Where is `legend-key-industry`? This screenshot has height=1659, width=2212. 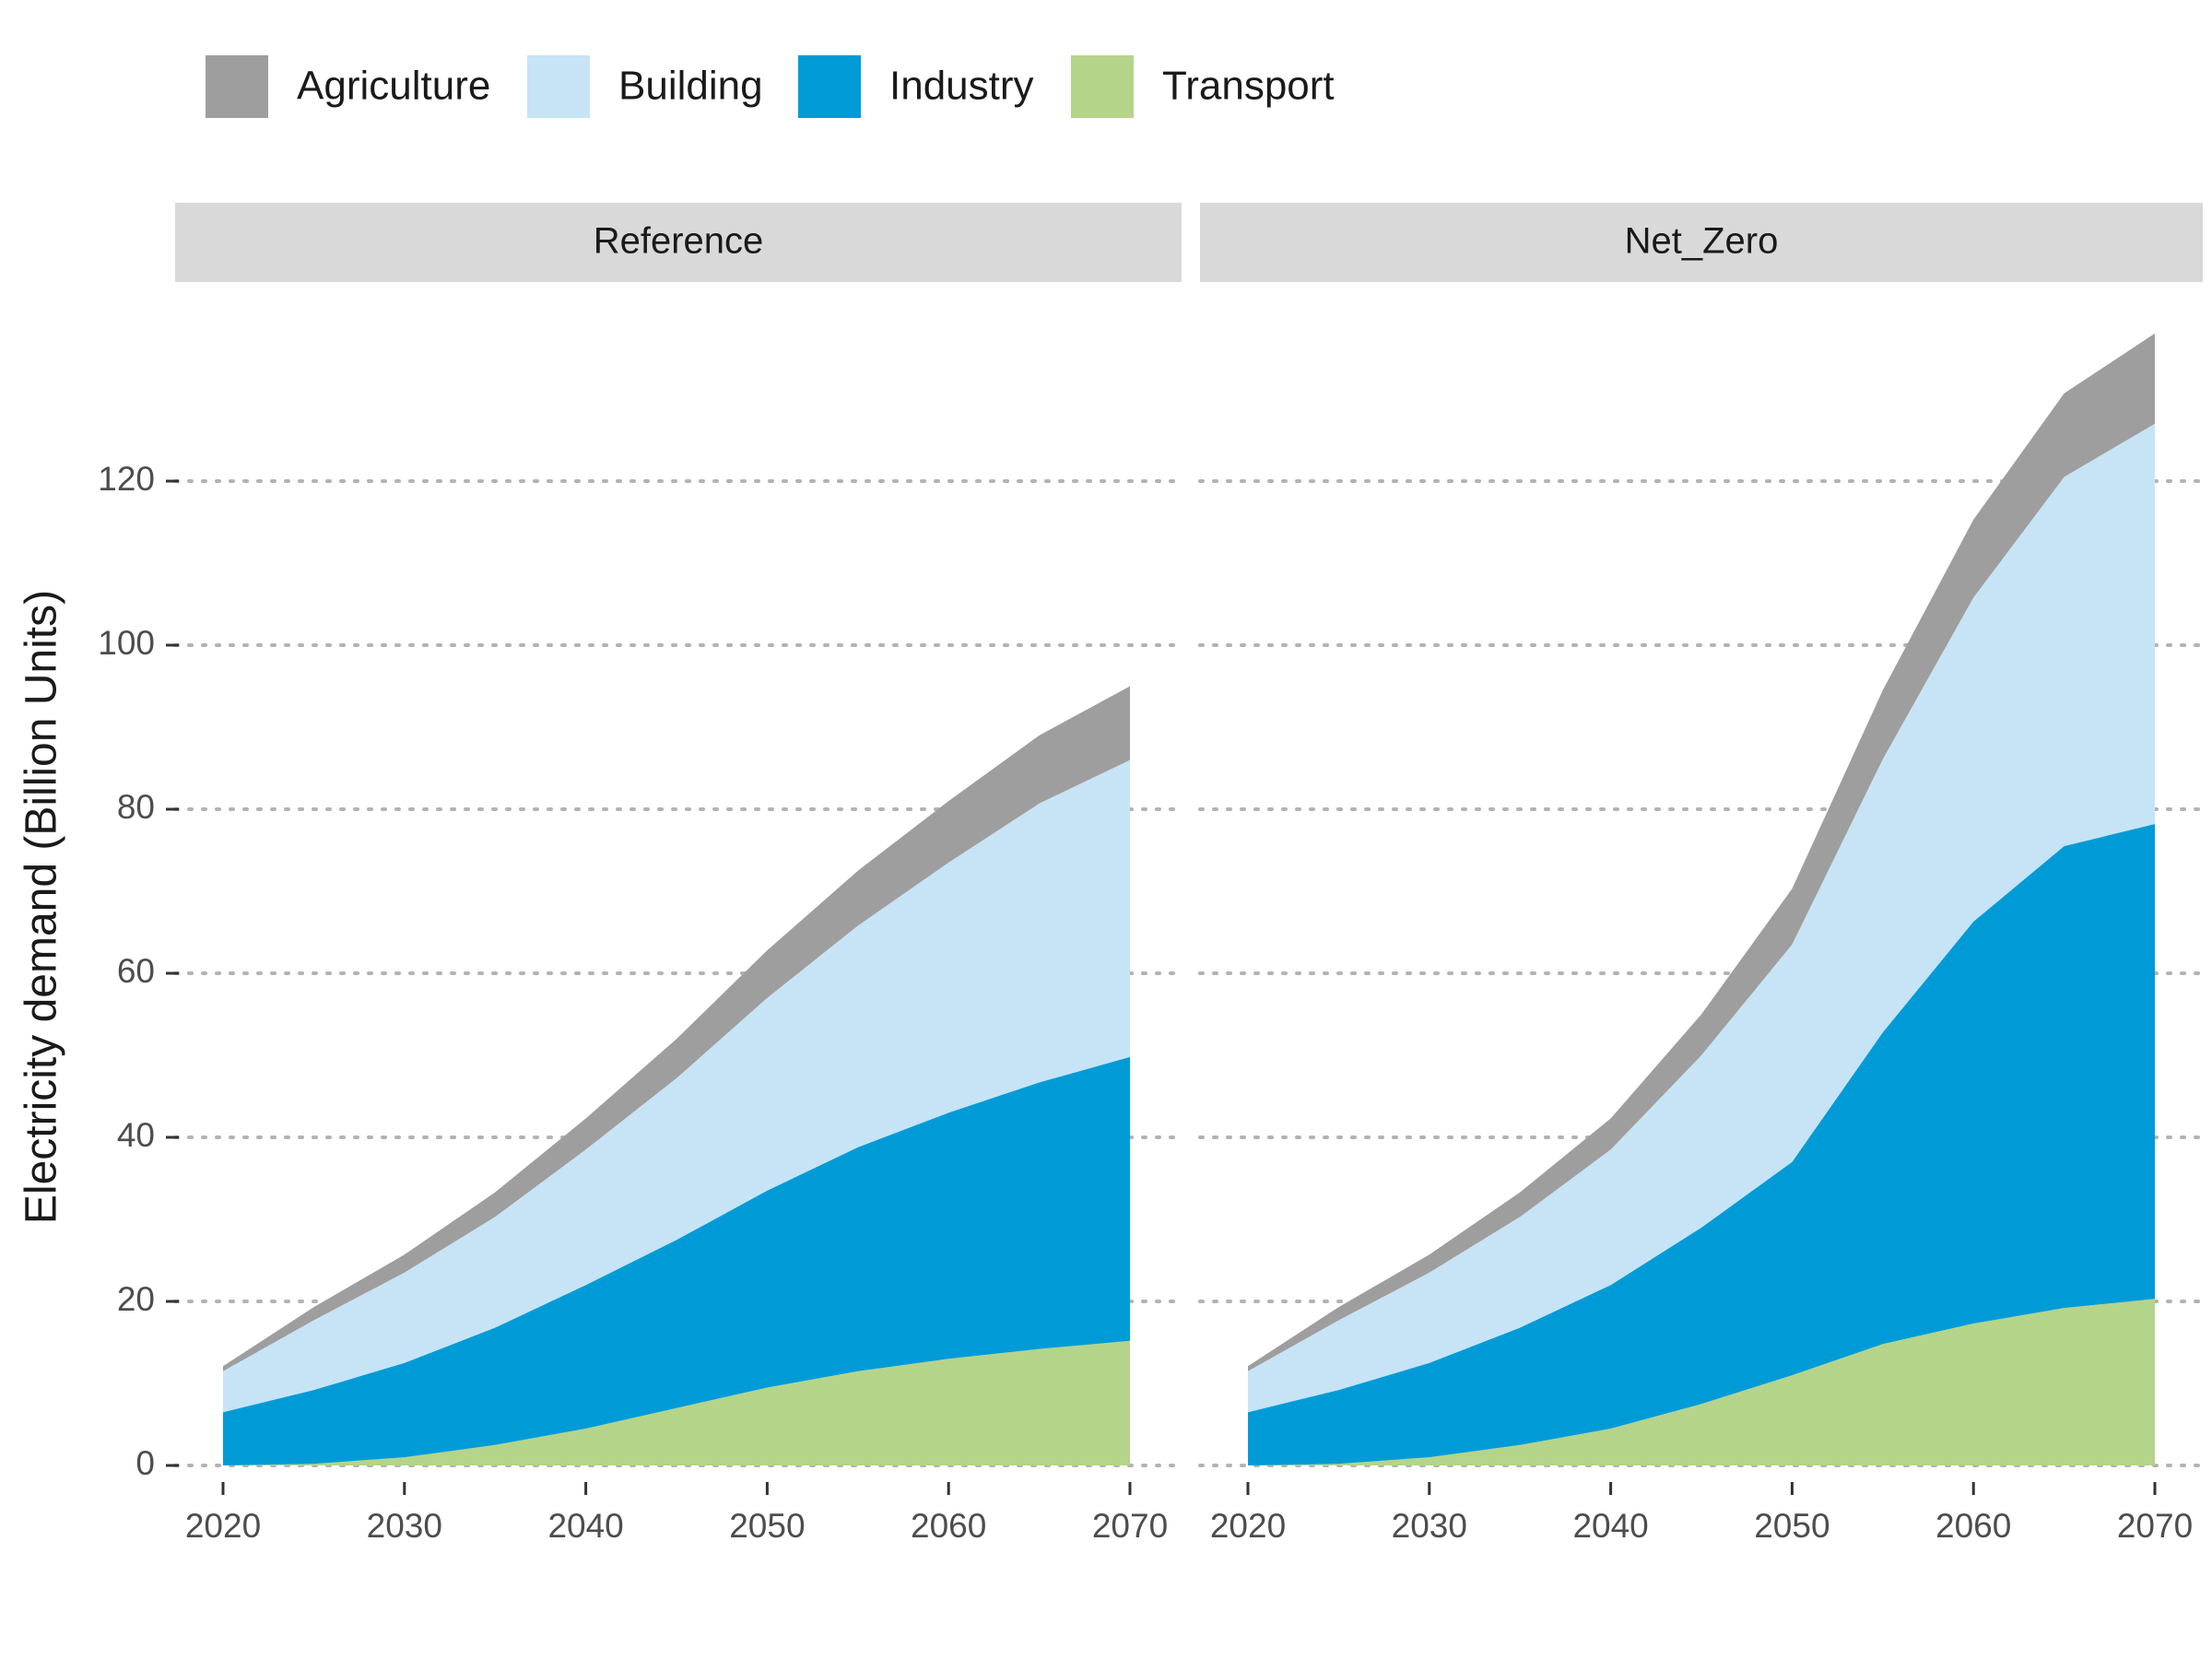
legend-key-industry is located at coordinates (829, 86).